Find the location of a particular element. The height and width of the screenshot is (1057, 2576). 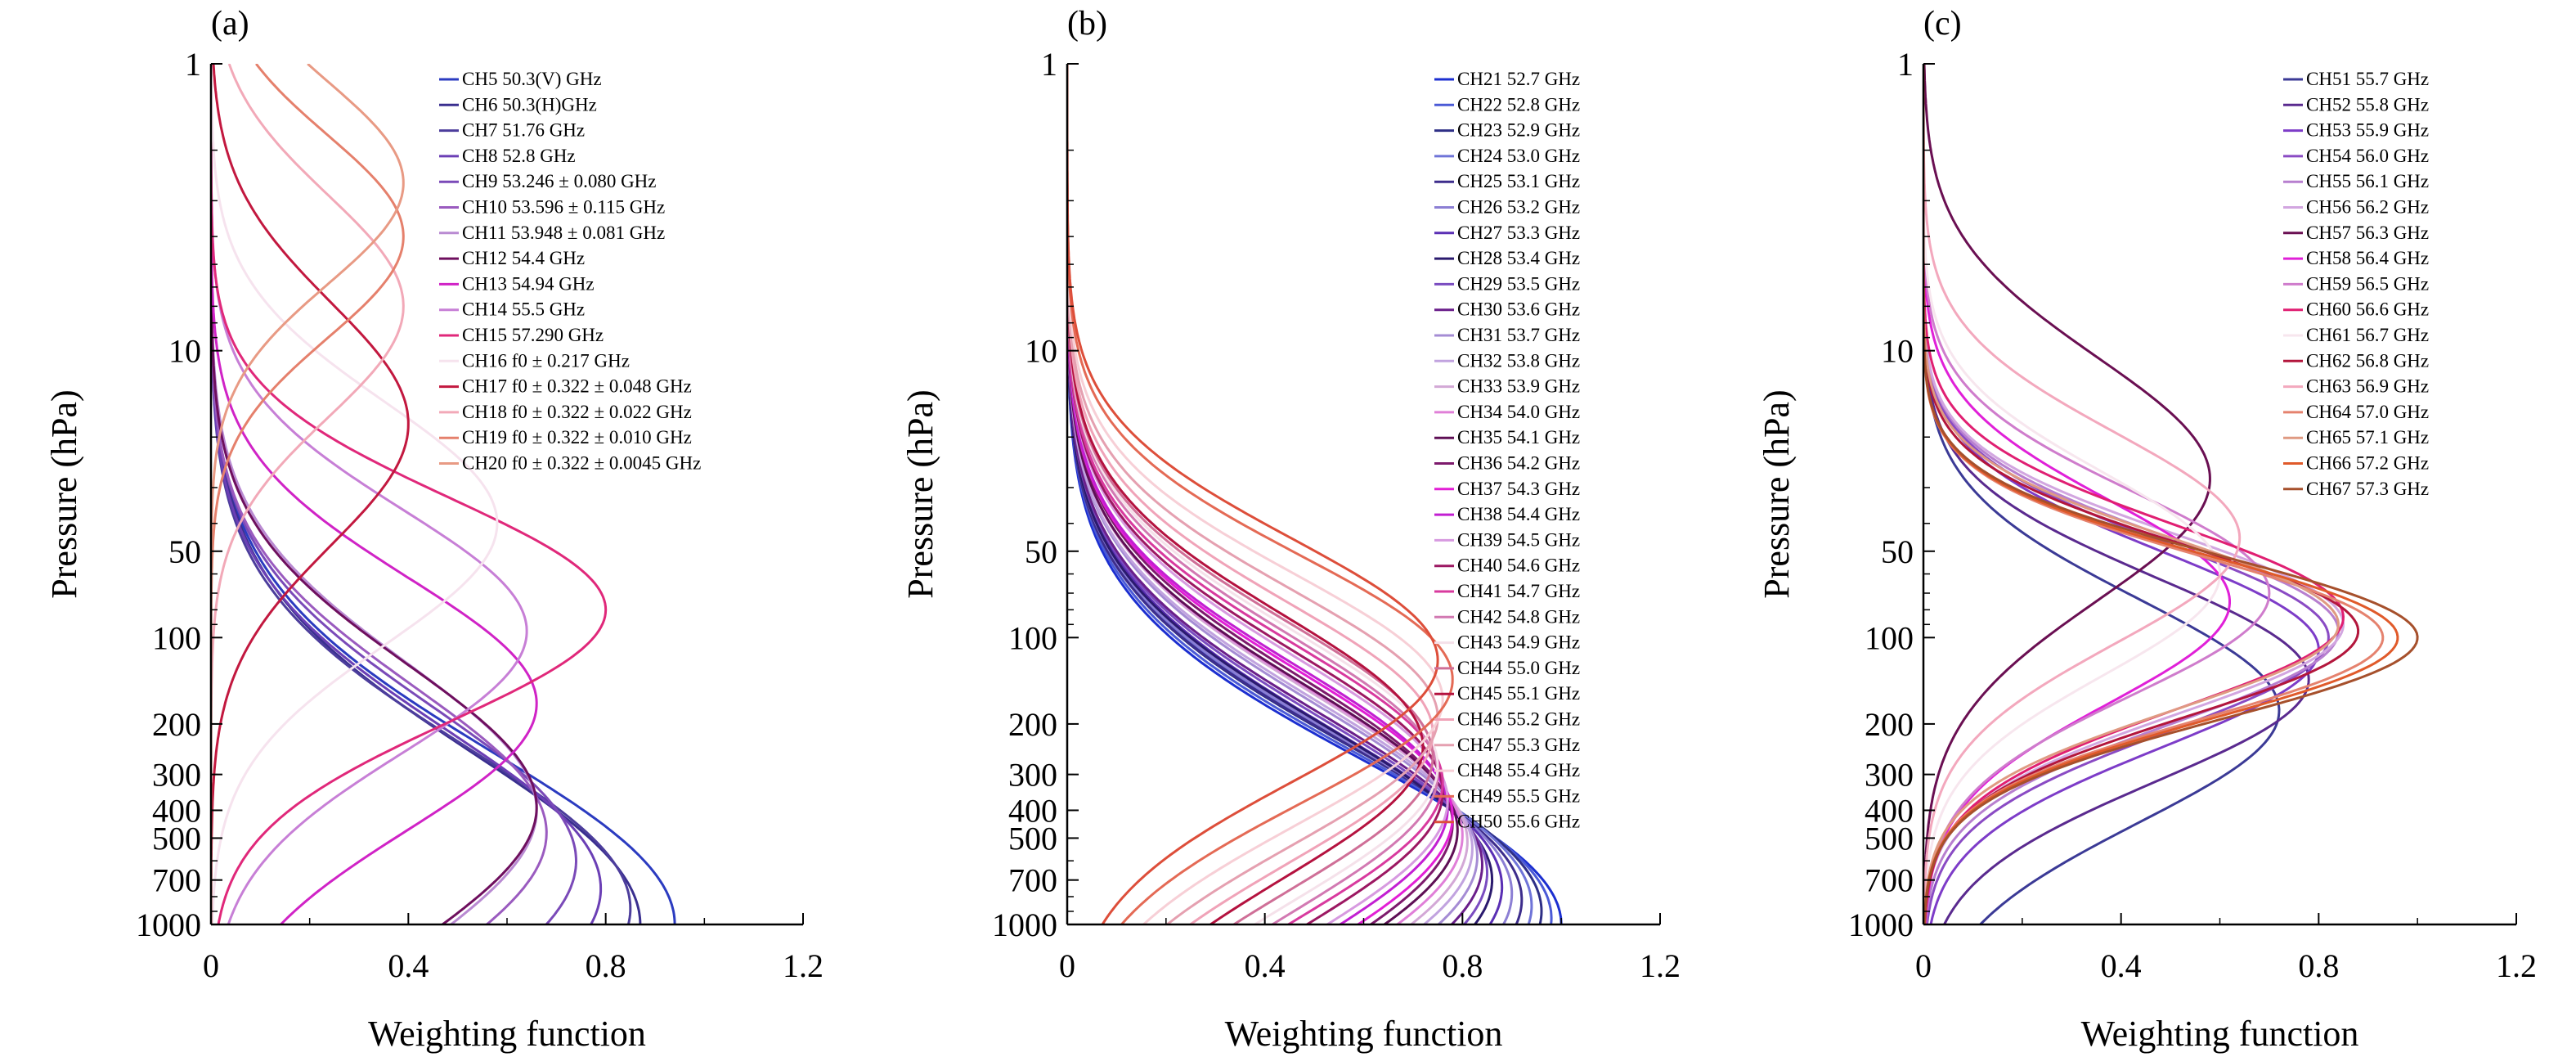

y-tick-label: 10 is located at coordinates (1041, 351).